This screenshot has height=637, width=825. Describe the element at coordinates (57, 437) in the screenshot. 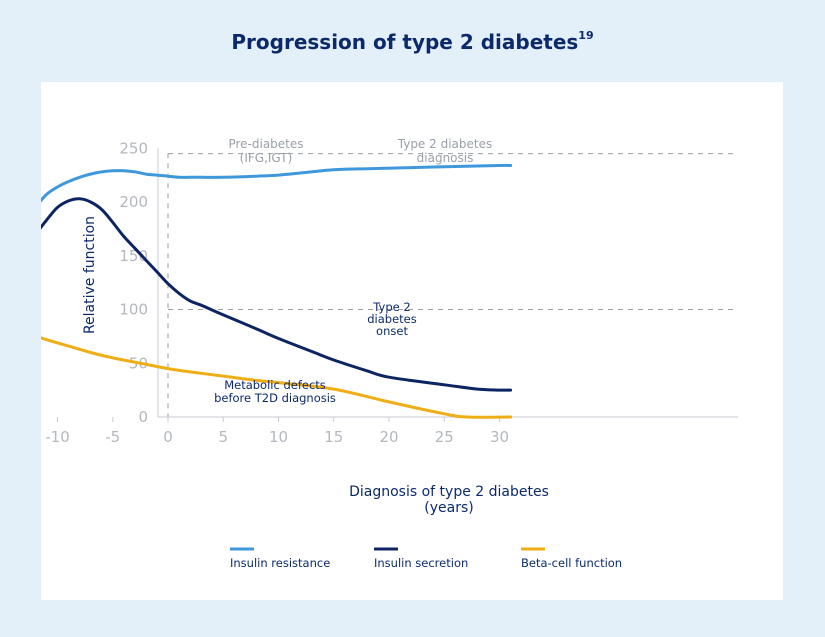

I see `x-tick-label: -10` at that location.